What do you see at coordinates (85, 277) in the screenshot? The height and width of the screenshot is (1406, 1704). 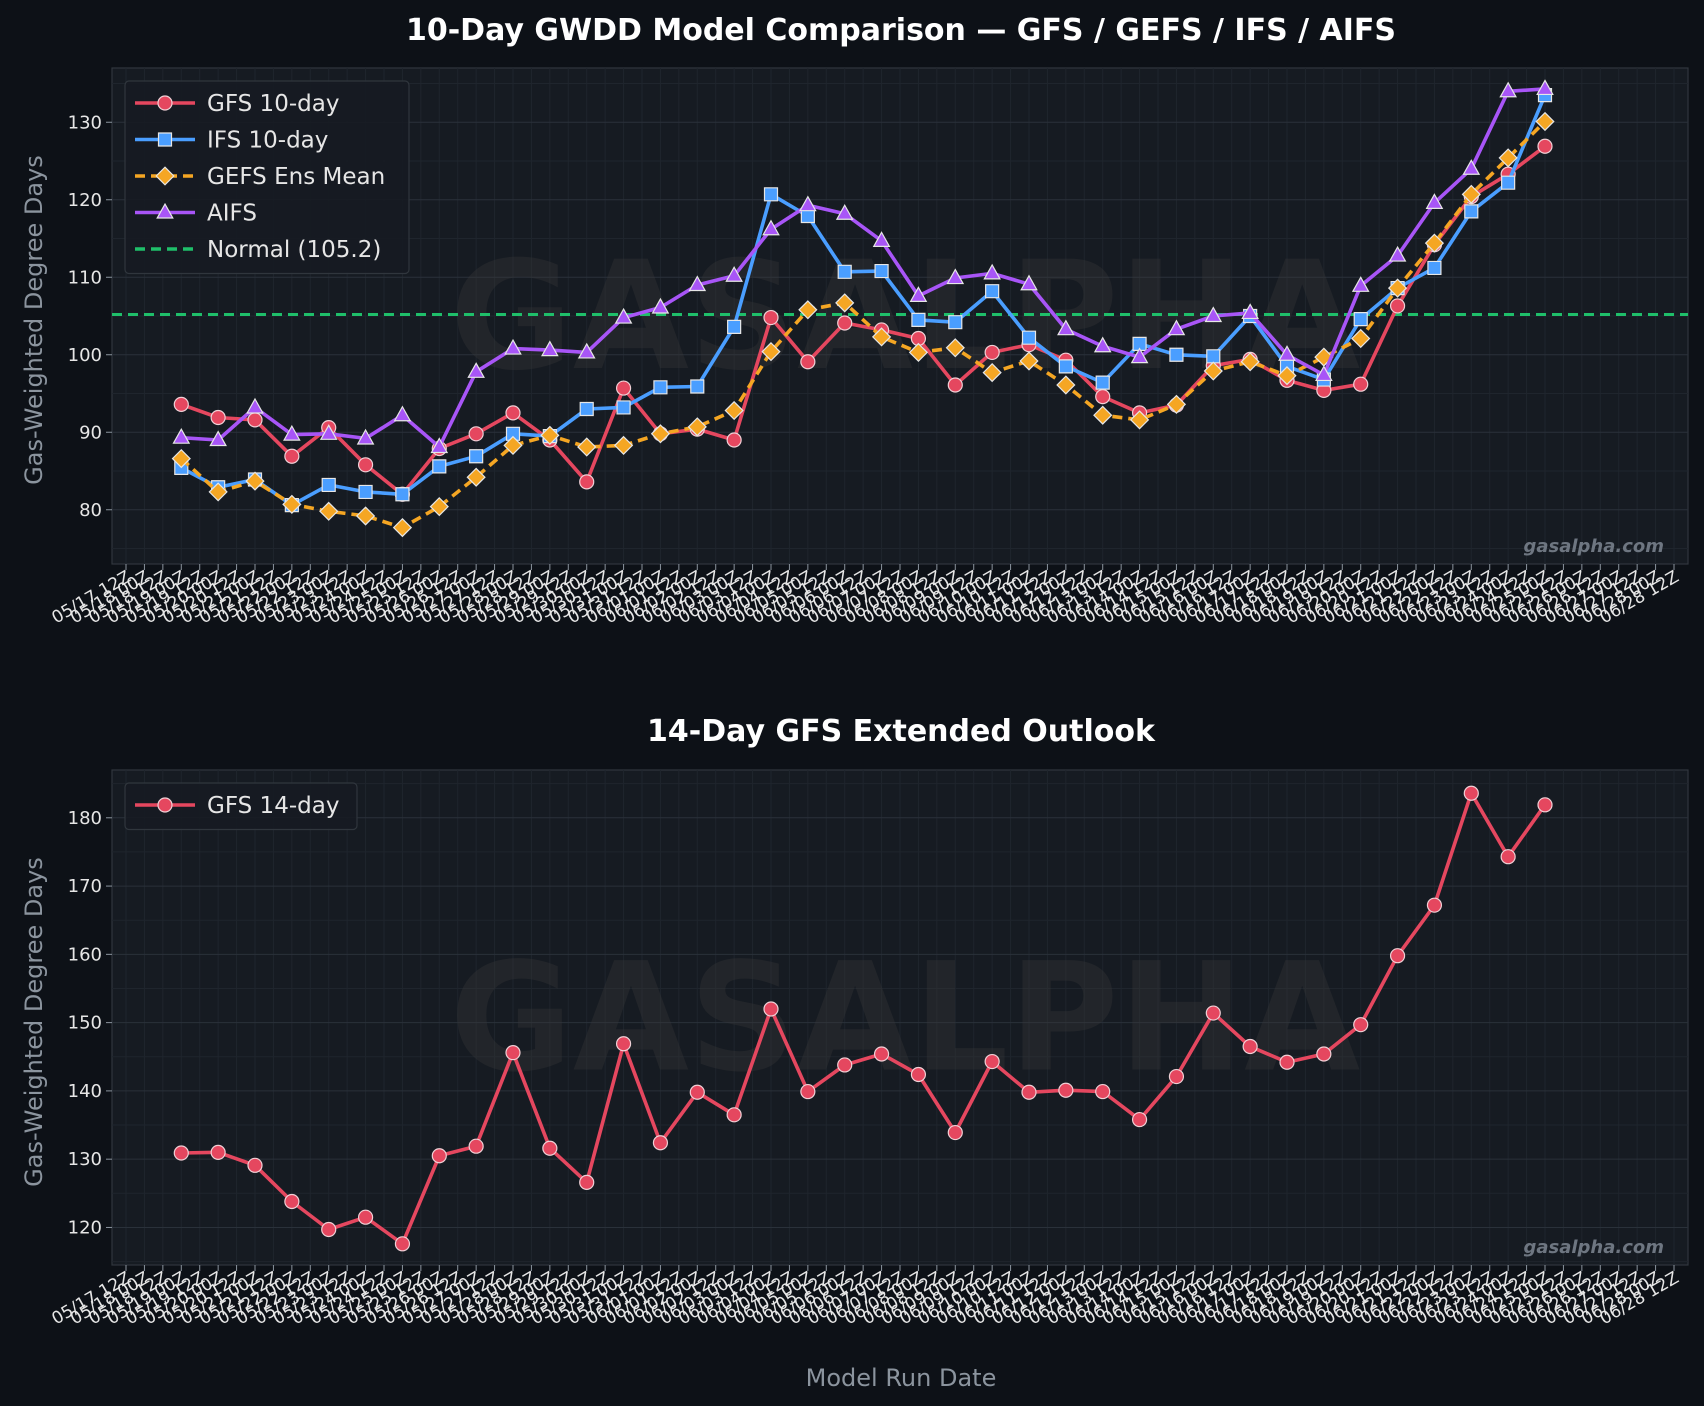 I see `y-tick-label: 110` at bounding box center [85, 277].